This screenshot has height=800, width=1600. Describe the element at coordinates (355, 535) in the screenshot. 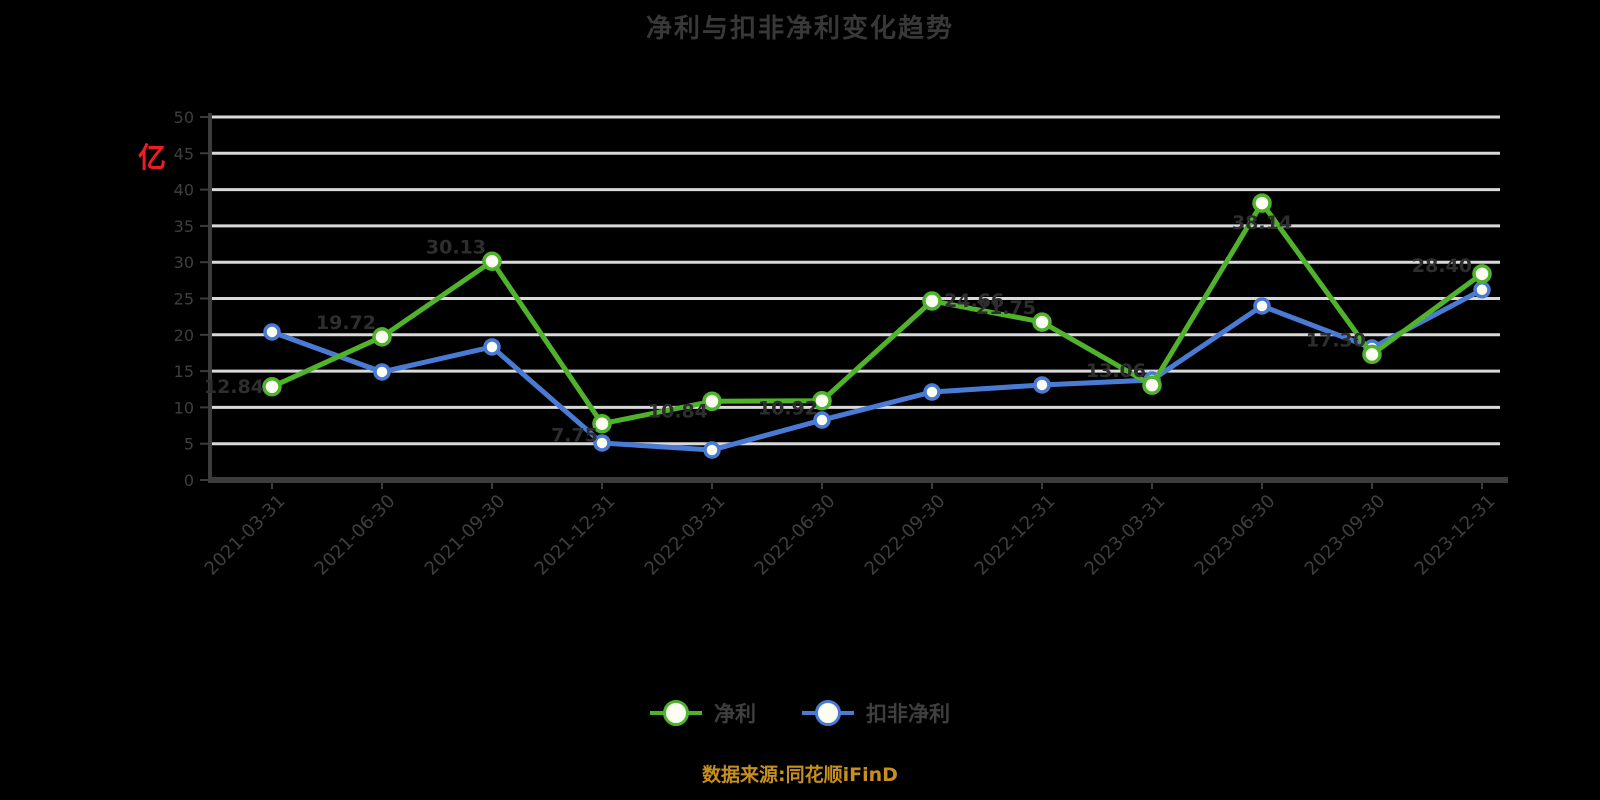

I see `x-tick-label: 2021-06-30` at that location.